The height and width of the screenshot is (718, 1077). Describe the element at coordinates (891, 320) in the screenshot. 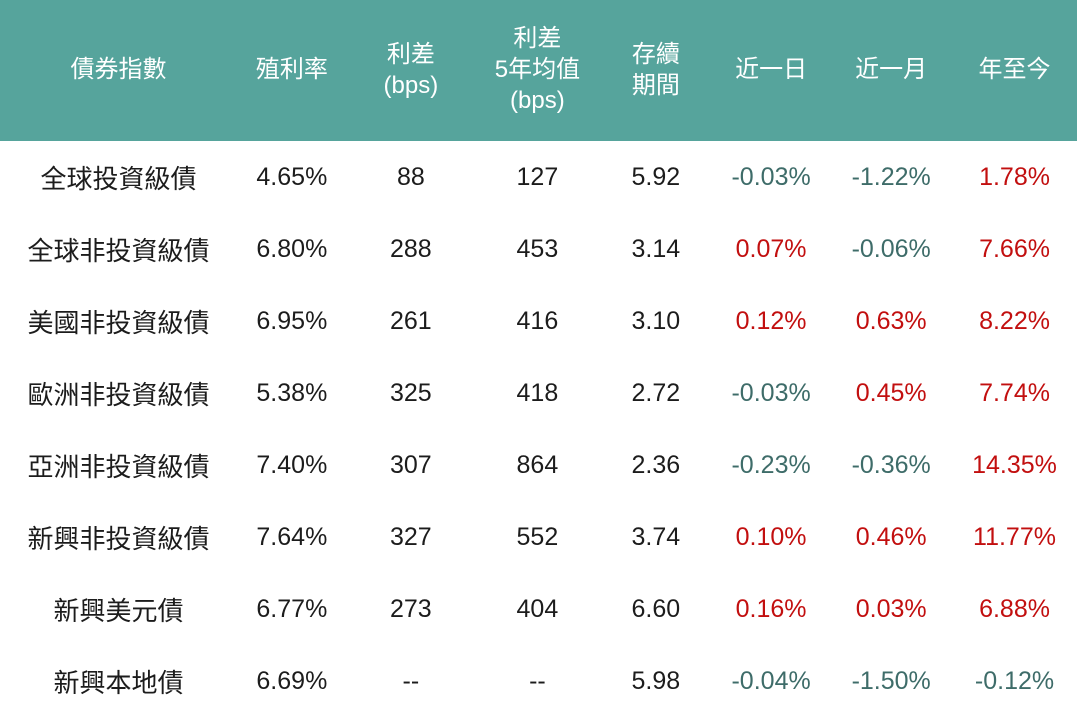

I see `cell-1m-change: 0.63%` at that location.